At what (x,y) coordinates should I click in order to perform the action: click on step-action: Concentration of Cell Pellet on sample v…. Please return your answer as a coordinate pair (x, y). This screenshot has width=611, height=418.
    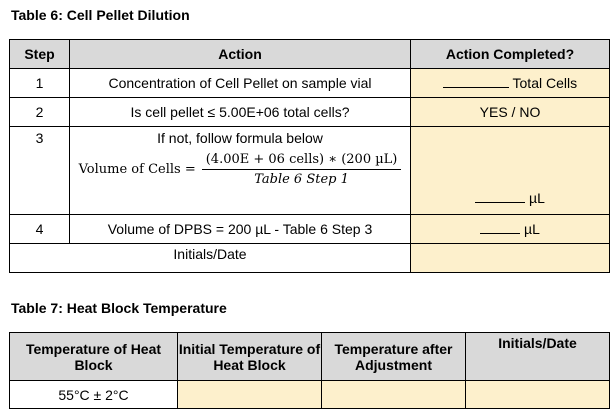
    Looking at the image, I should click on (240, 83).